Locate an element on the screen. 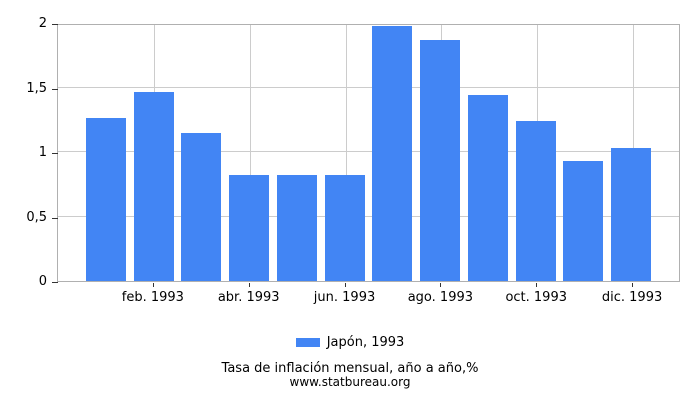 This screenshot has height=400, width=700. bar-abr-1993 is located at coordinates (249, 227).